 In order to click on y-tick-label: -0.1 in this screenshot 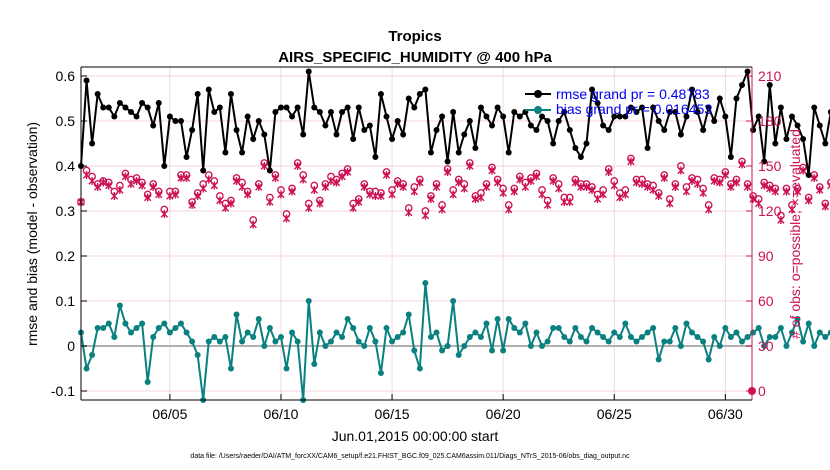, I will do `click(63, 391)`.